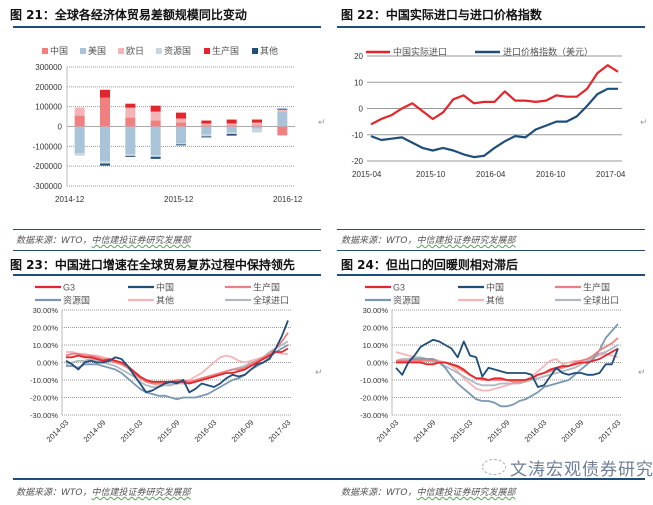 Image resolution: width=653 pixels, height=505 pixels. I want to click on fig24-title: 图 24：但出口的回暖则相对滞后, so click(429, 265).